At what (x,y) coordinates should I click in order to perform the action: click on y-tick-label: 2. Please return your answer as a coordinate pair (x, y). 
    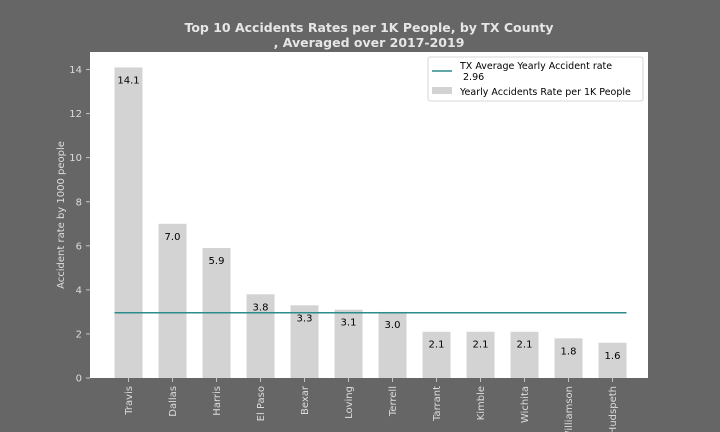
    Looking at the image, I should click on (79, 334).